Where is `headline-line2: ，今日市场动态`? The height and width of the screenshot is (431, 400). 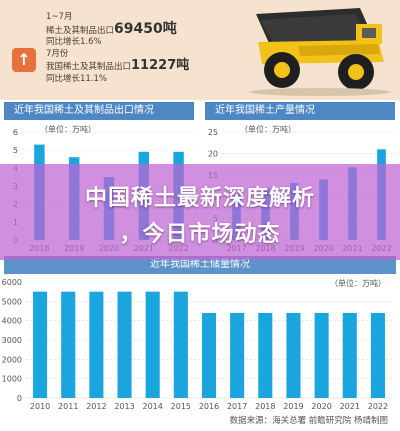
headline-line2: ，今日市场动态 is located at coordinates (200, 234).